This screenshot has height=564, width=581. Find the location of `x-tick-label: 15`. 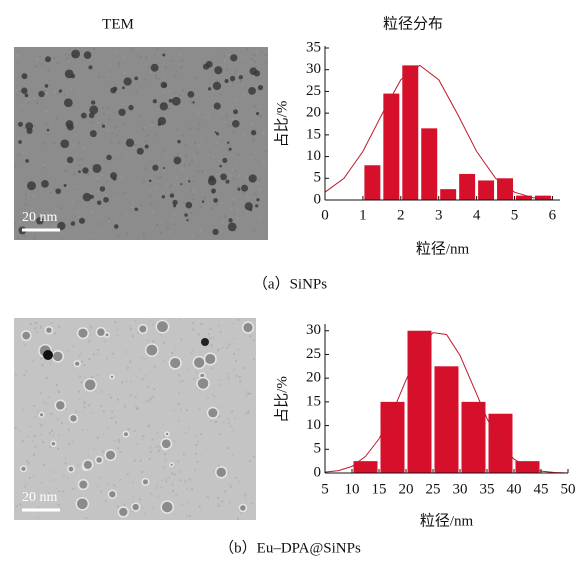

x-tick-label: 15 is located at coordinates (379, 489).